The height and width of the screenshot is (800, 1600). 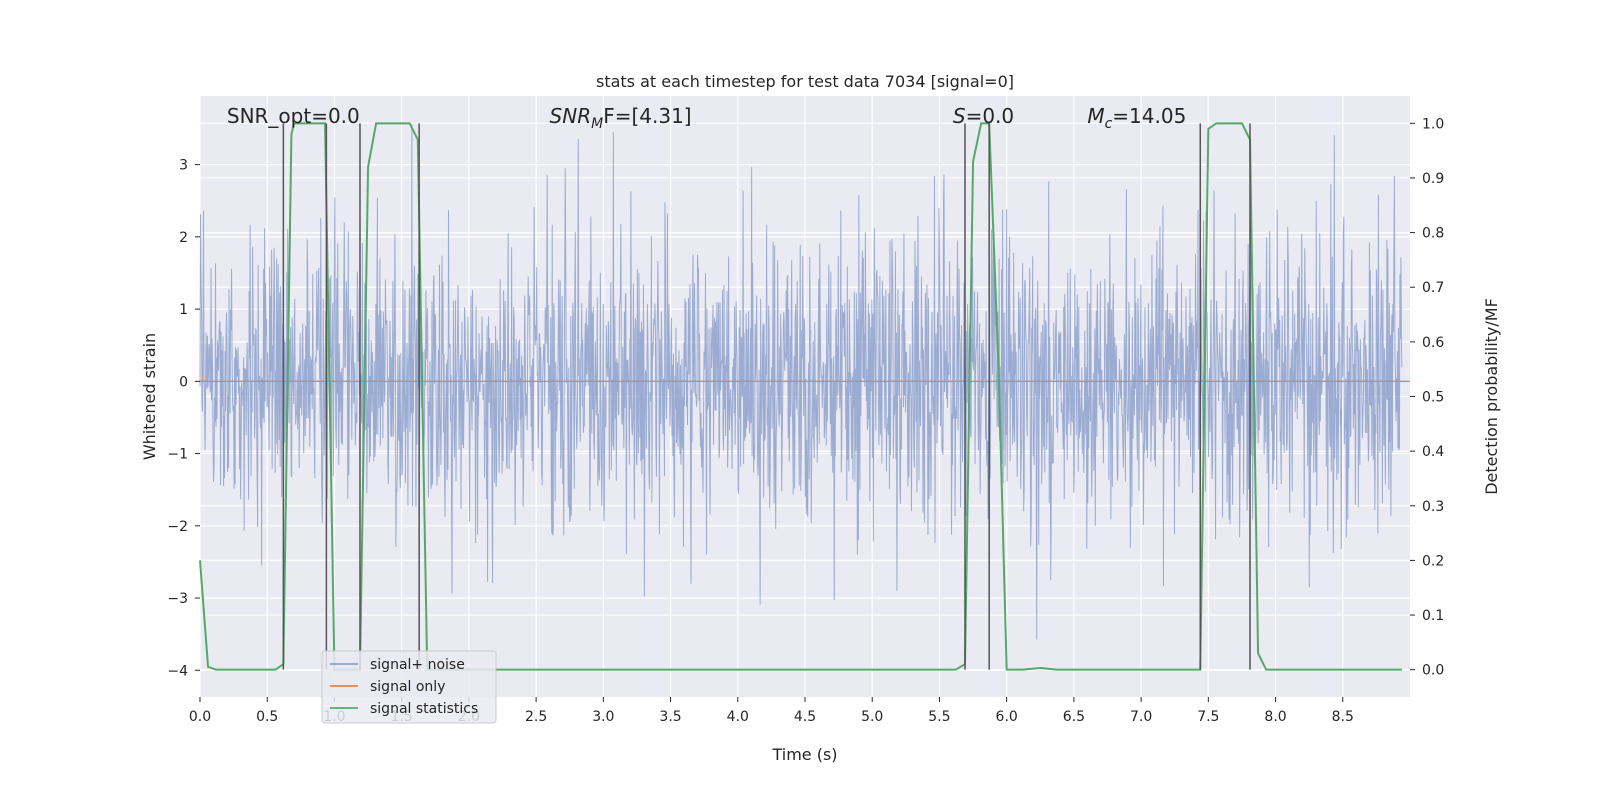 What do you see at coordinates (267, 717) in the screenshot?
I see `x-tick-label: 0.5` at bounding box center [267, 717].